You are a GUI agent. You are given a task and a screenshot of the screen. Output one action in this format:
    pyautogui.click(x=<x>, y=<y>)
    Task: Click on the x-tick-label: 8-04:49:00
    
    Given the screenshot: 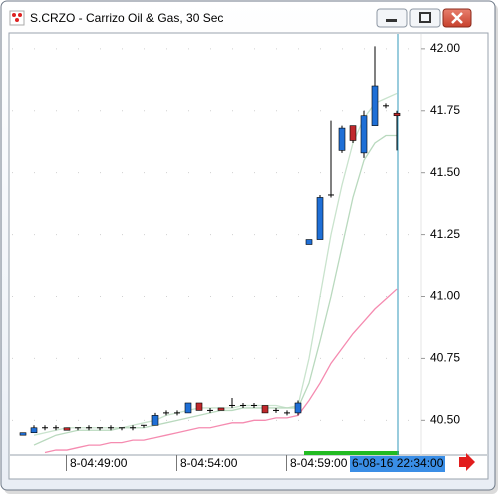 What is the action you would take?
    pyautogui.click(x=99, y=463)
    